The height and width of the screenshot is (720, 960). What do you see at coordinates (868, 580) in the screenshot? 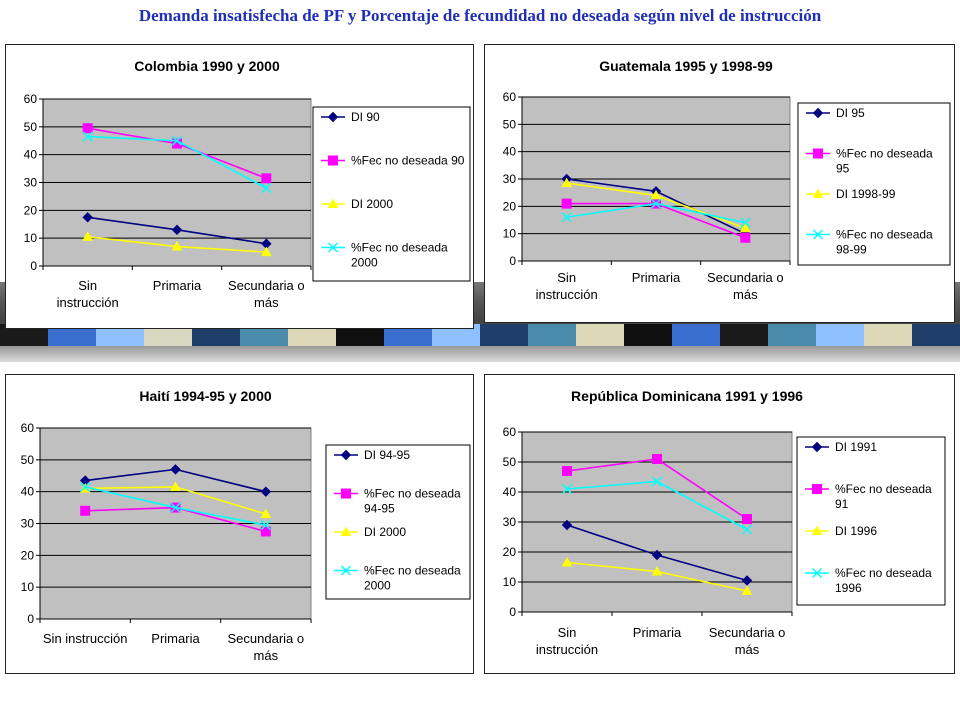
I see `legend-entry: %Fec no deseada 1996` at bounding box center [868, 580].